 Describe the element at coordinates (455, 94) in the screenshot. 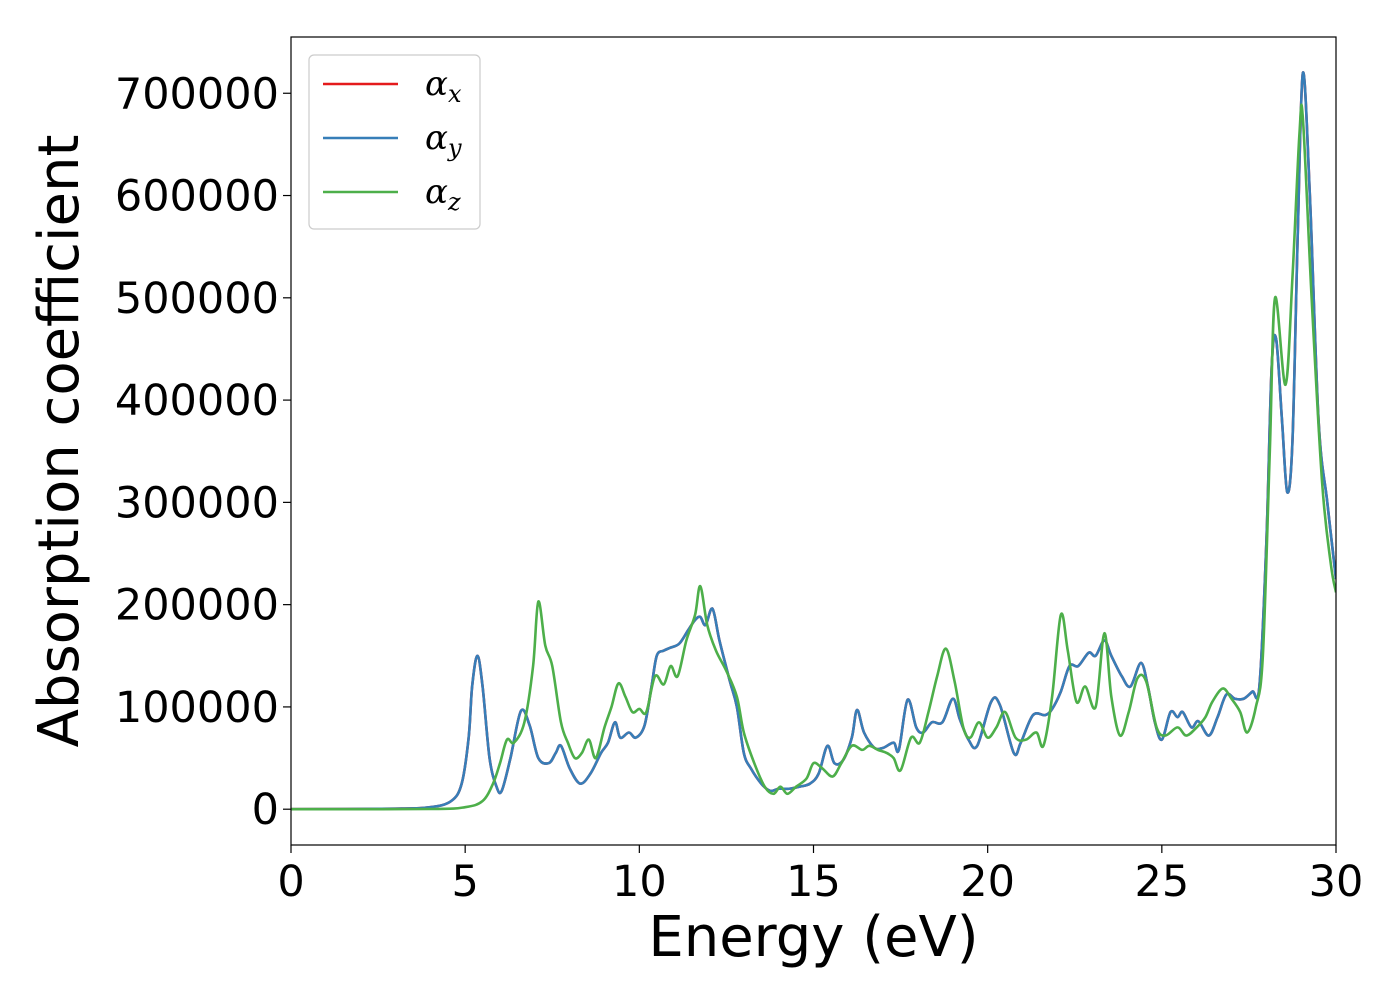

I see `legend-label-sub: x` at that location.